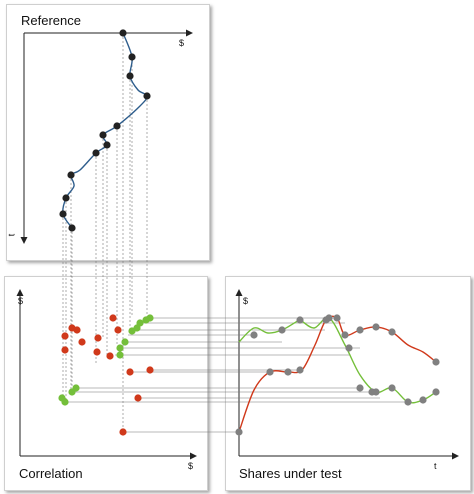 The image size is (474, 494). I want to click on shares-x-axis-label: t, so click(435, 466).